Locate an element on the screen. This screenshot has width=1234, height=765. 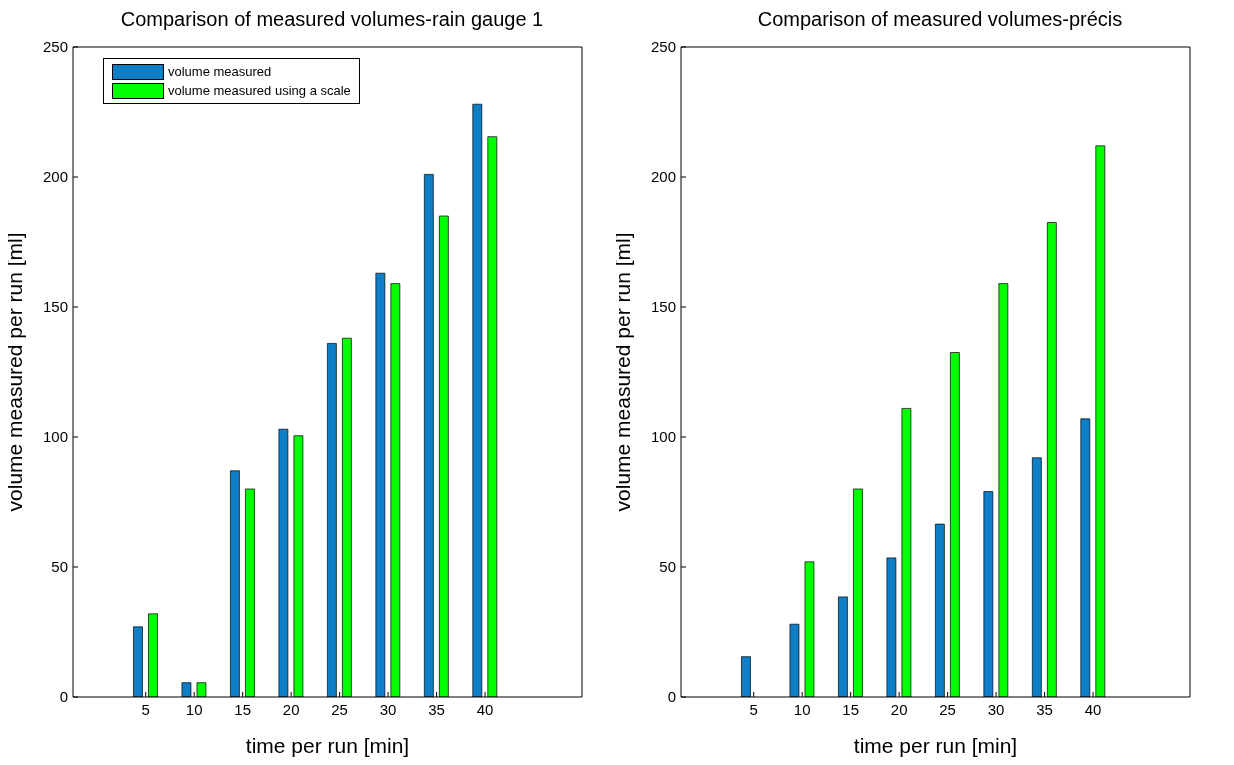
chart-title: Comparison of measured volumes-rain gauge 1 is located at coordinates (332, 19).